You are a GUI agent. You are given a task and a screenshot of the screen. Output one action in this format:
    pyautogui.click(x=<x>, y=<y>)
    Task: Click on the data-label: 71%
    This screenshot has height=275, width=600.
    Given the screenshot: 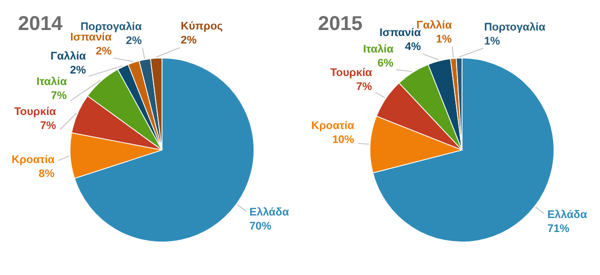 What is the action you would take?
    pyautogui.click(x=558, y=229)
    